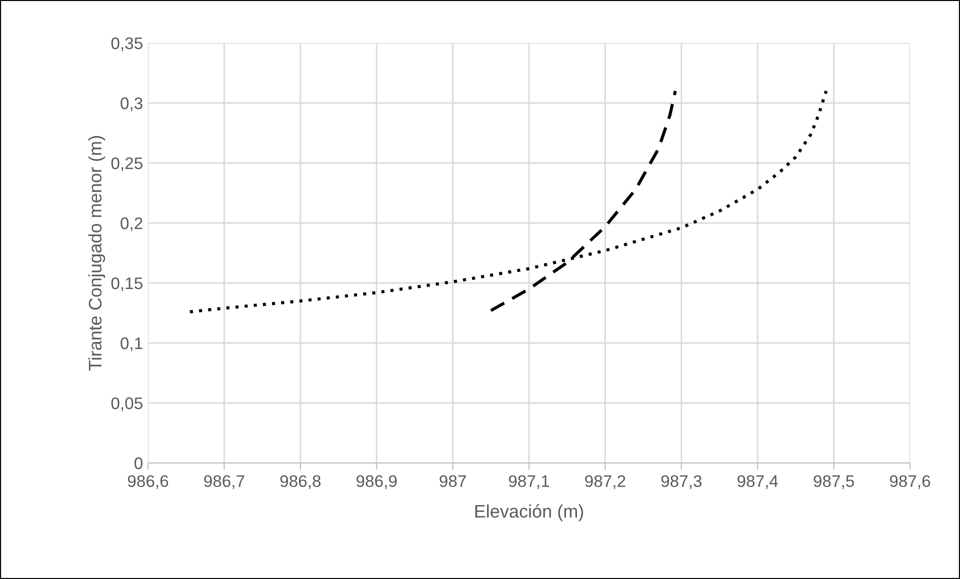 This screenshot has width=960, height=579. I want to click on y-tick-label: 0, so click(138, 463).